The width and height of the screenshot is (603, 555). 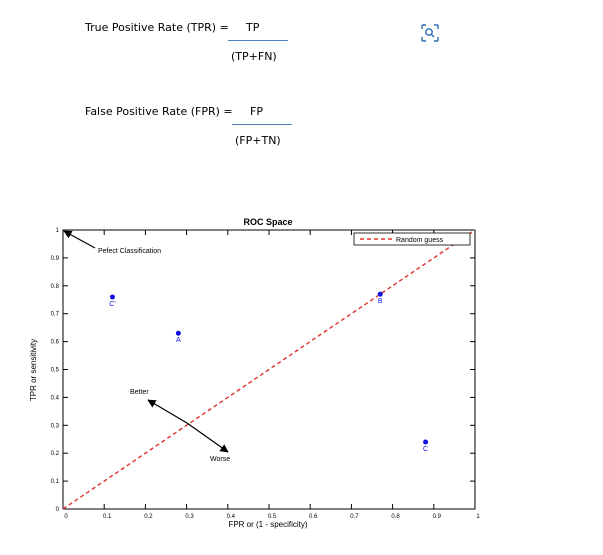 I want to click on y-tick-label: 0.3, so click(x=55, y=426).